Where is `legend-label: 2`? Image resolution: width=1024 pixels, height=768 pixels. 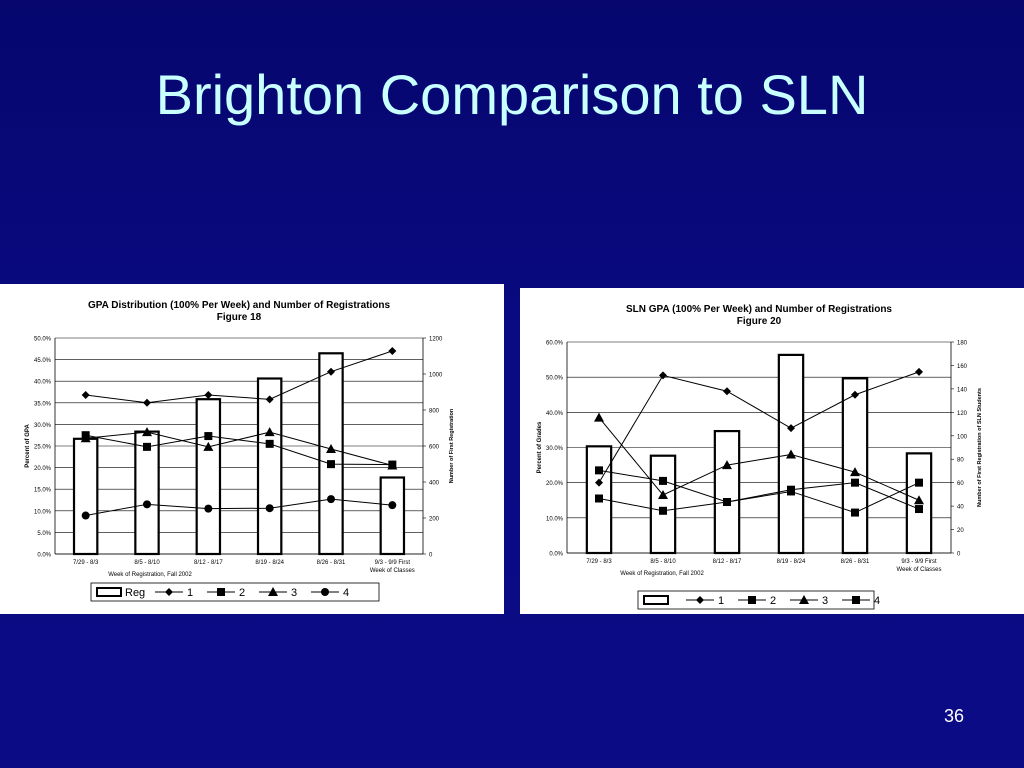
legend-label: 2 is located at coordinates (242, 593).